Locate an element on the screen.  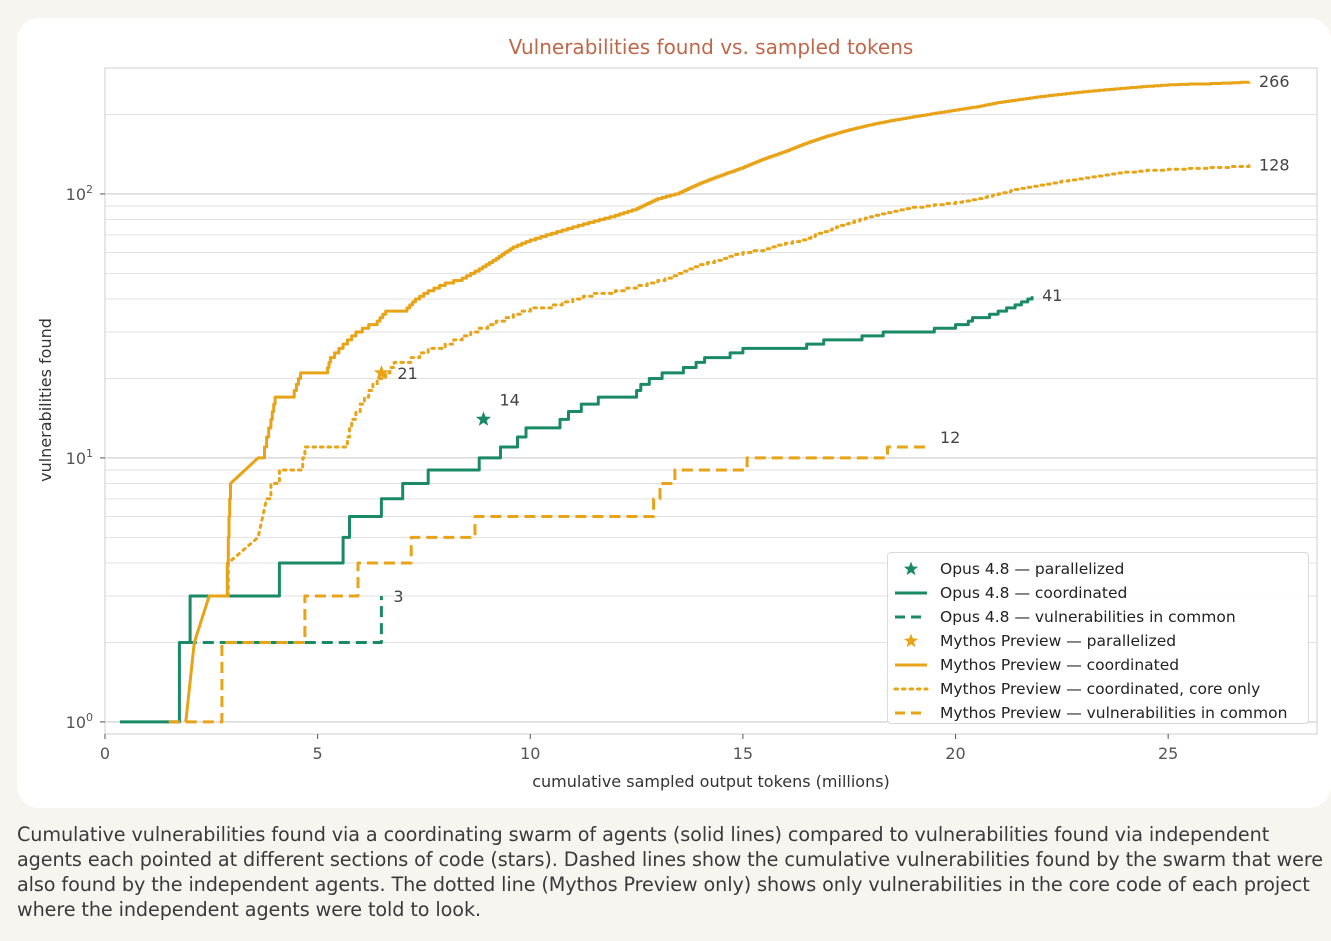
series-3-end-label: 21 is located at coordinates (407, 373).